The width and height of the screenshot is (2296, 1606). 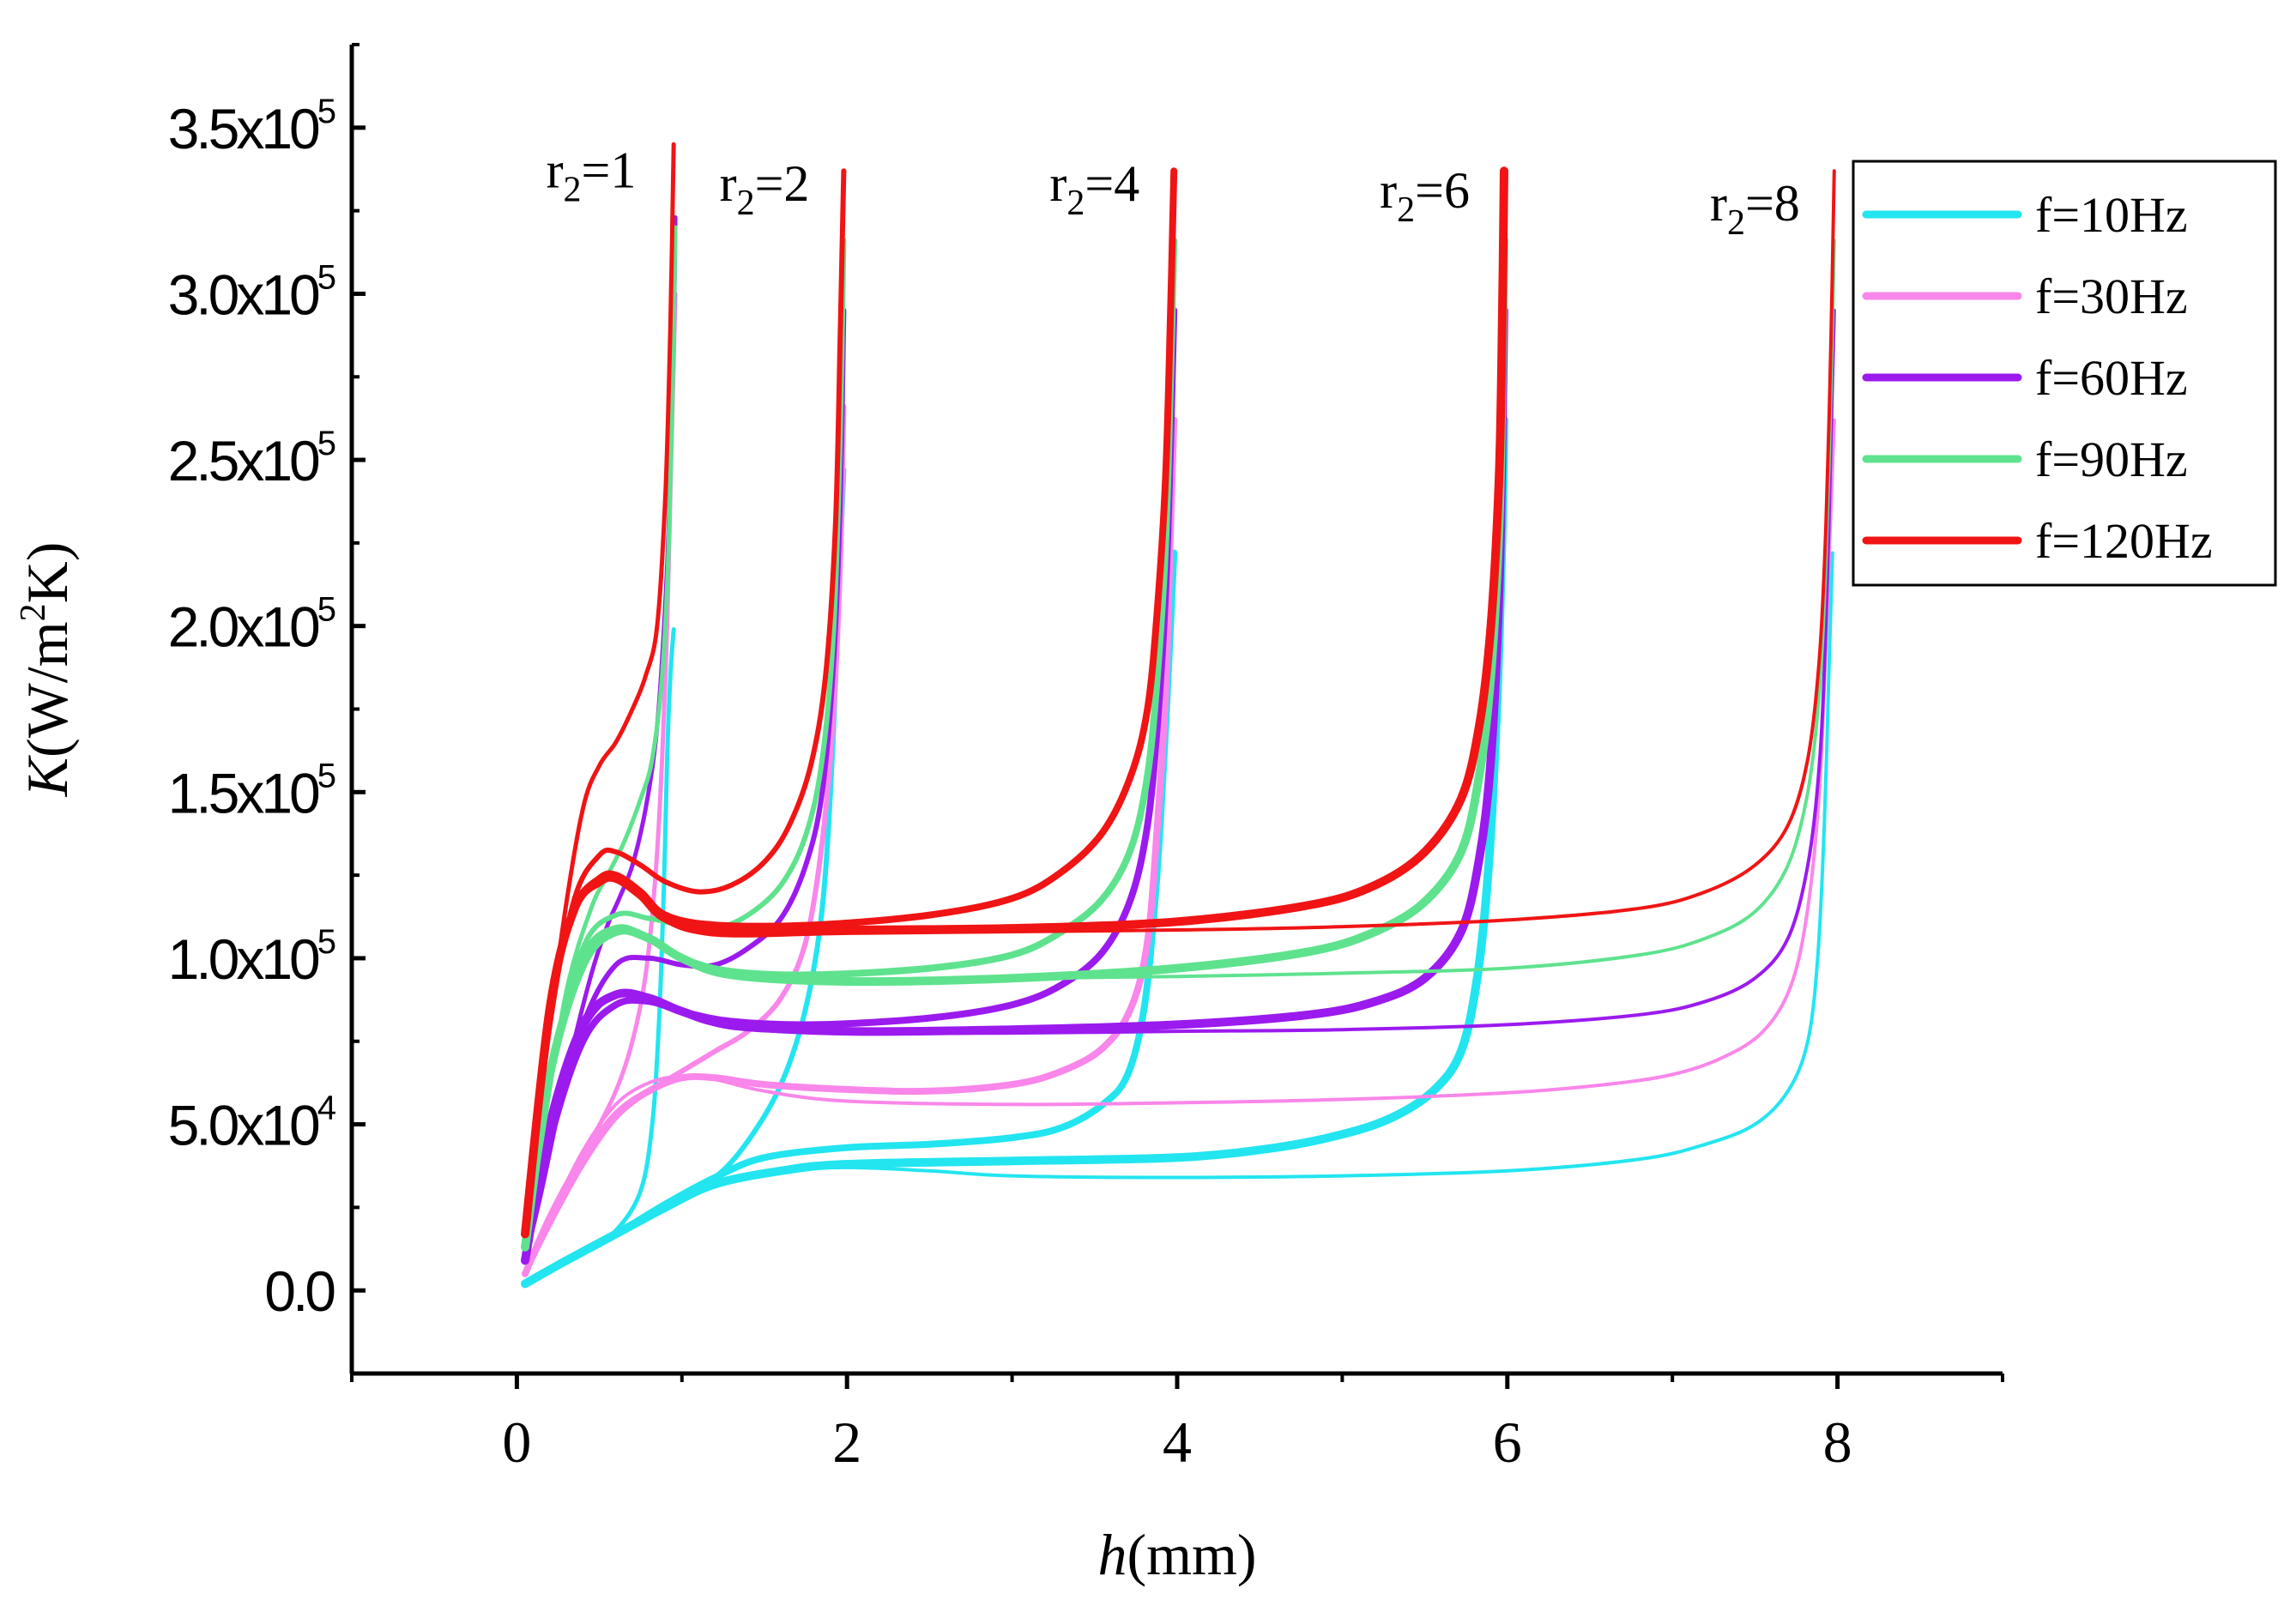 What do you see at coordinates (252, 957) in the screenshot?
I see `y-tick-label: 1.0x10⁵` at bounding box center [252, 957].